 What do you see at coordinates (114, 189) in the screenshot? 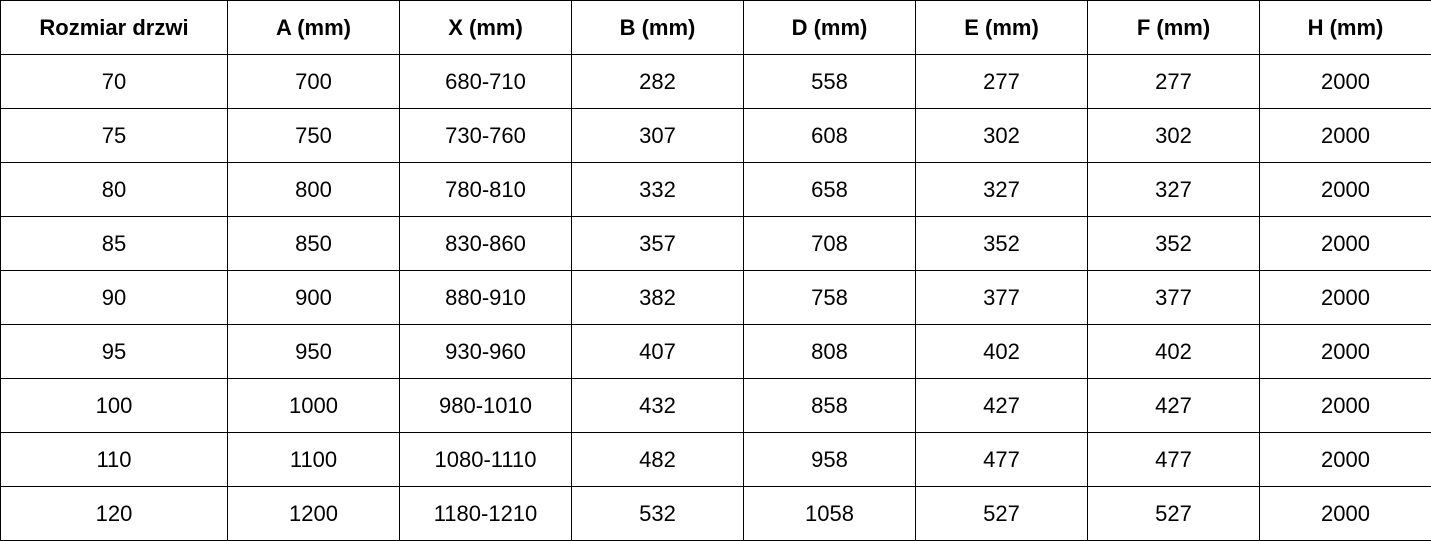
I see `table-cell: 80` at bounding box center [114, 189].